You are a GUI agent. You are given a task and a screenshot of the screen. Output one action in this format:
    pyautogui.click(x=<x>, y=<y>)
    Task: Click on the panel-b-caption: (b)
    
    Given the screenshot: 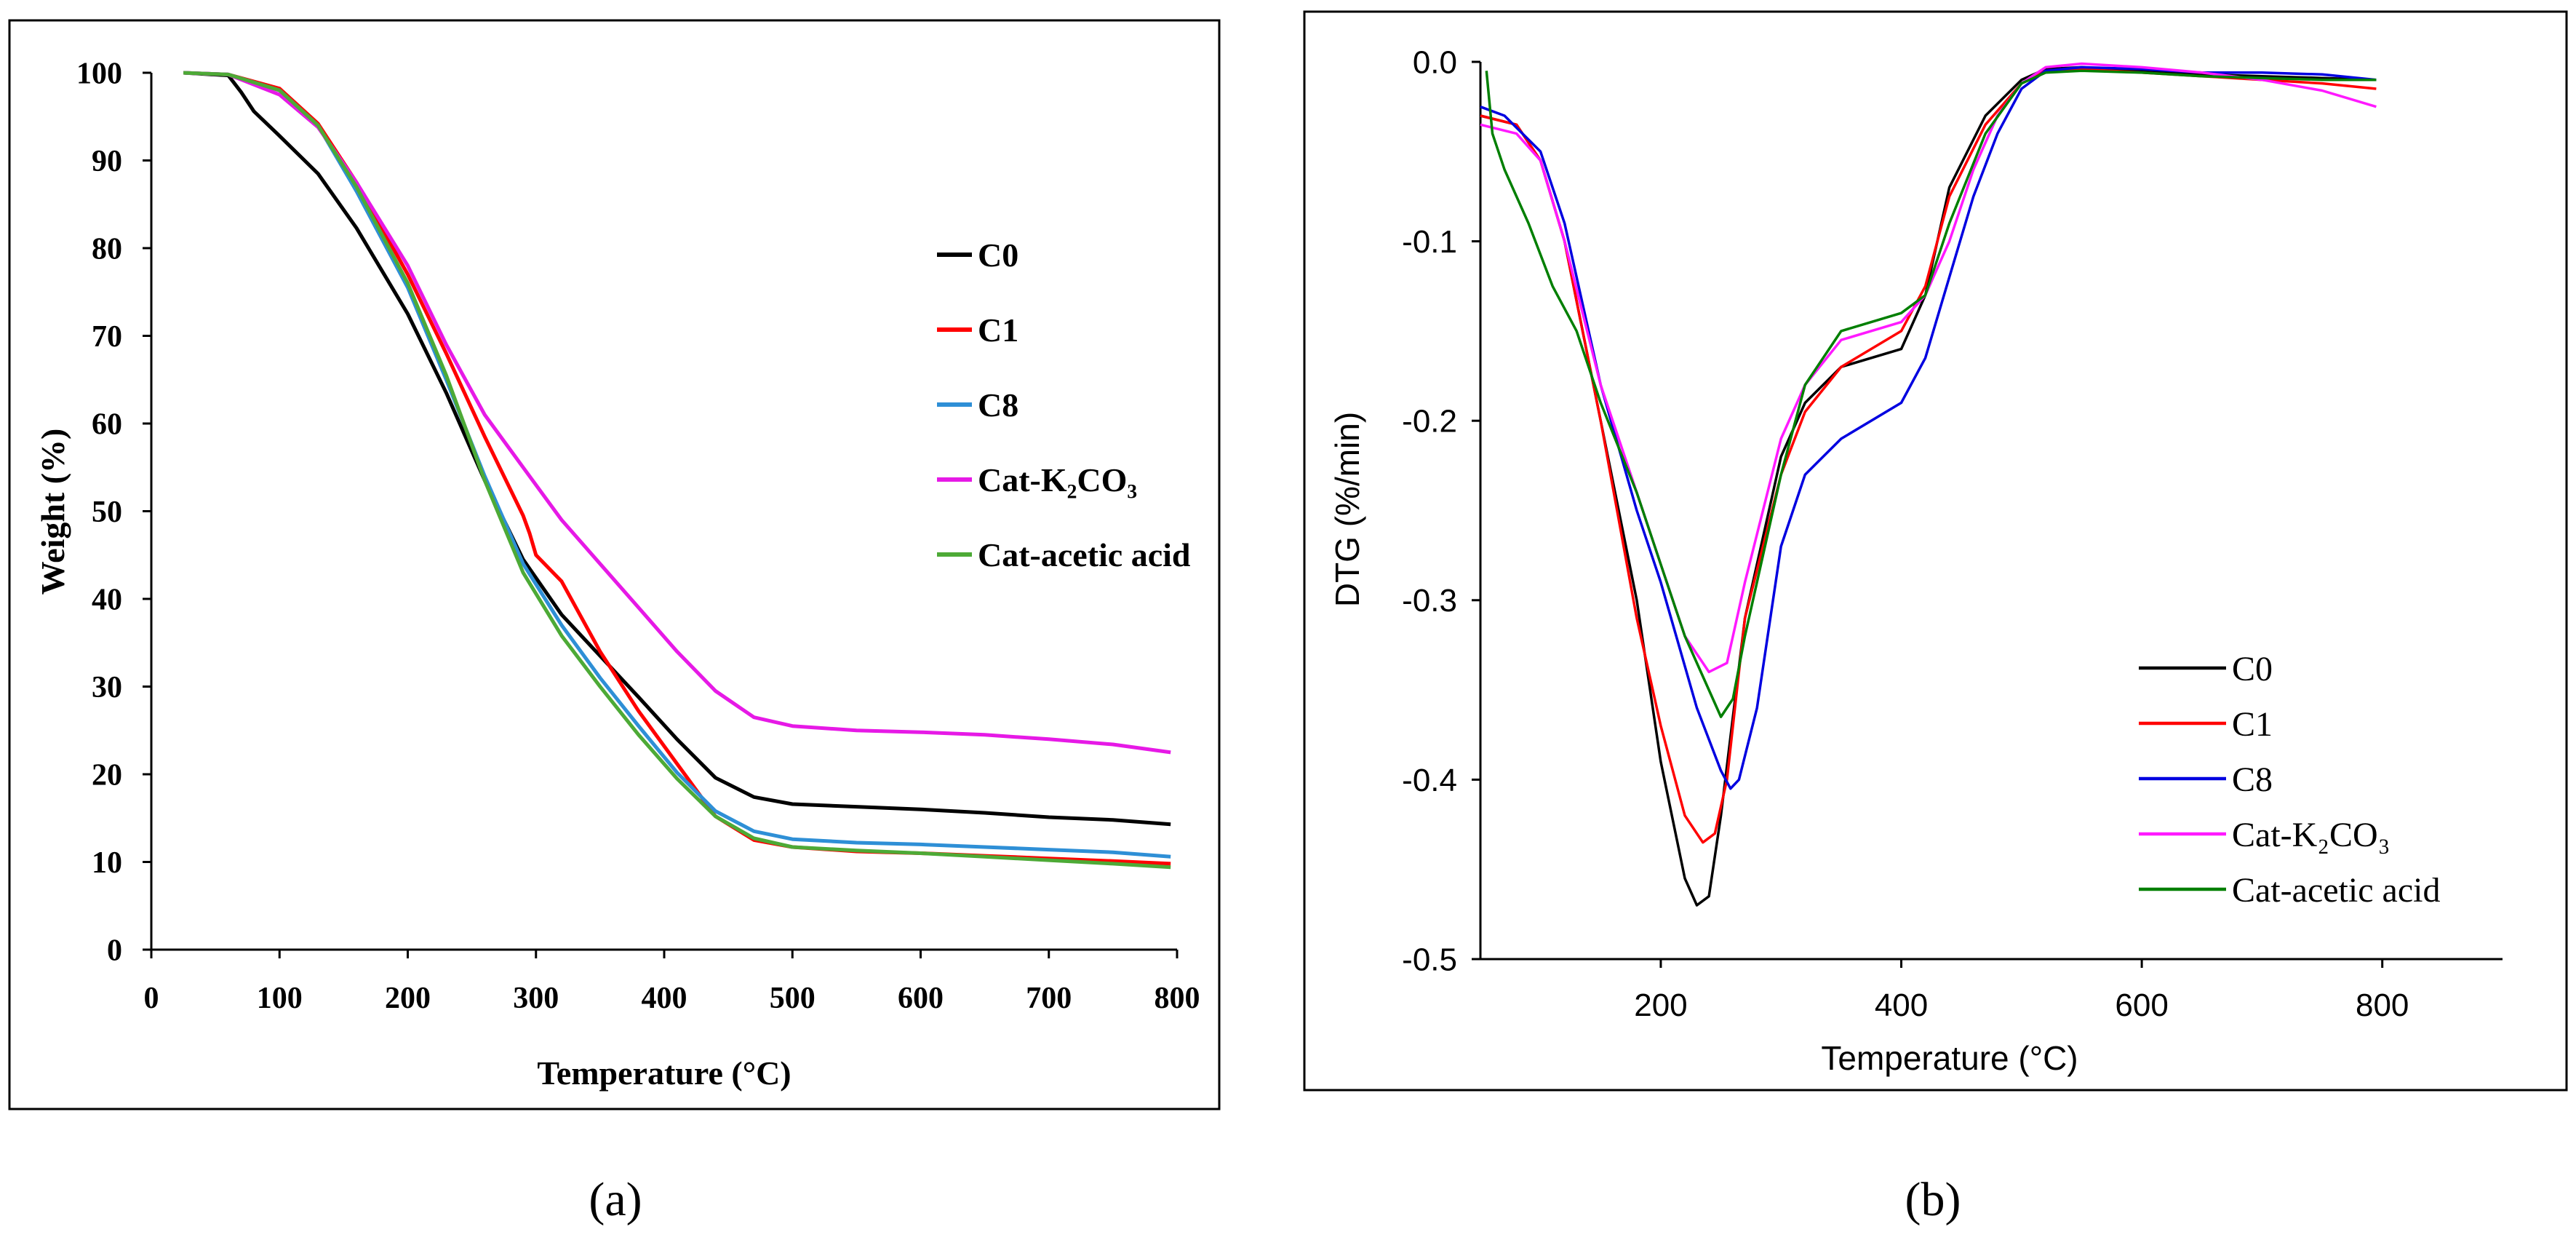 What is the action you would take?
    pyautogui.click(x=1933, y=1199)
    